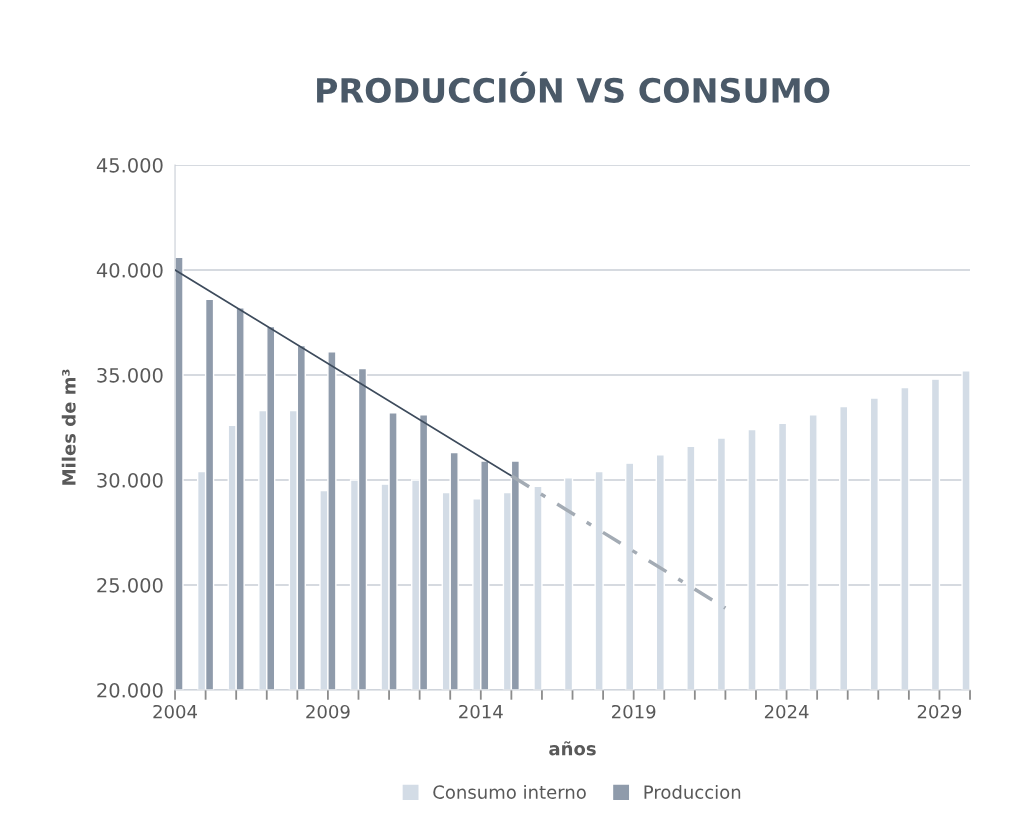 The image size is (1020, 840). I want to click on x-tick-label: 2009, so click(328, 711).